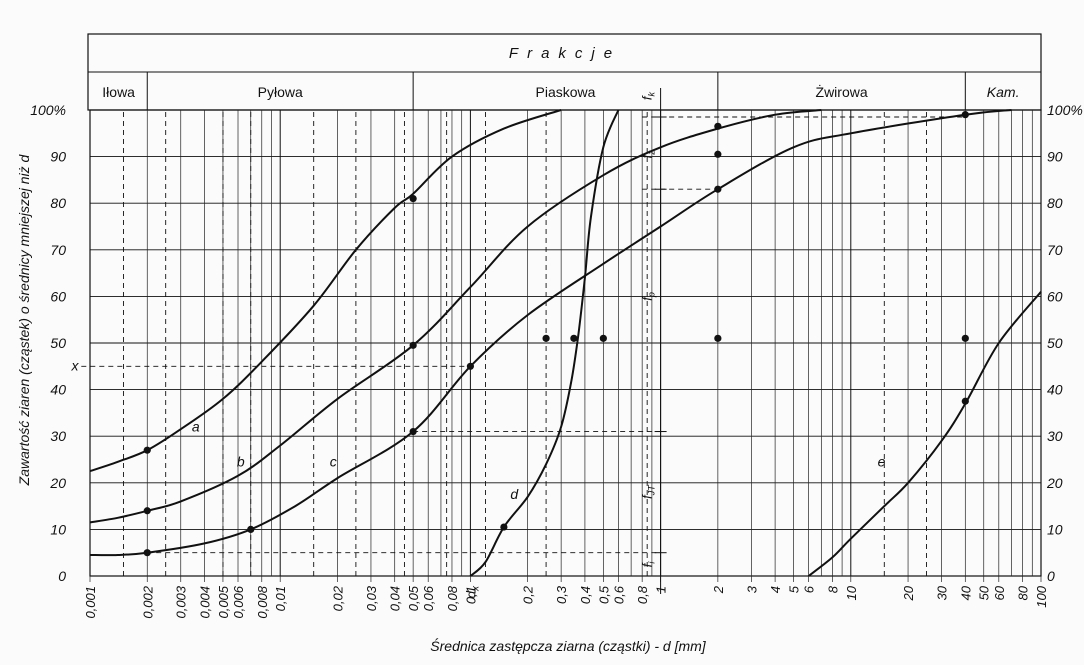  I want to click on fraction-label: Kam., so click(1003, 92).